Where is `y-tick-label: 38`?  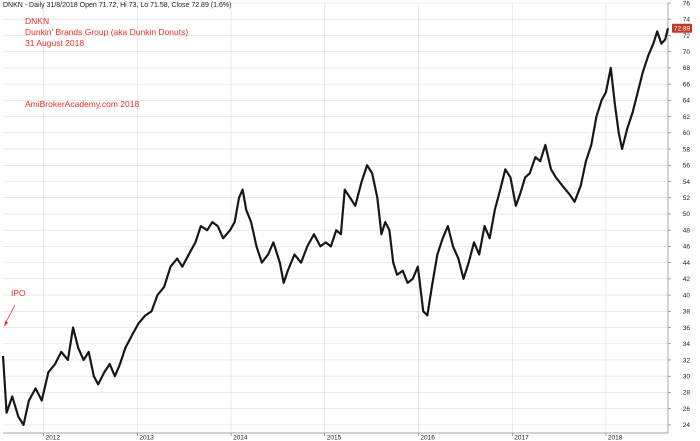
y-tick-label: 38 is located at coordinates (687, 312).